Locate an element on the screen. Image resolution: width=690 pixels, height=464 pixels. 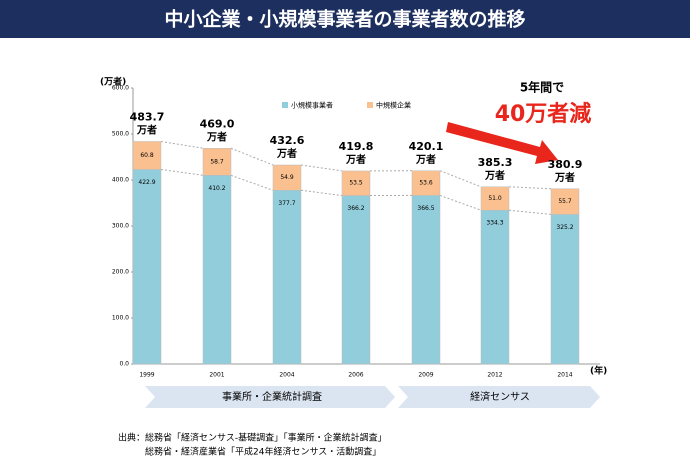
y-tick-label: 200.0 is located at coordinates (120, 272).